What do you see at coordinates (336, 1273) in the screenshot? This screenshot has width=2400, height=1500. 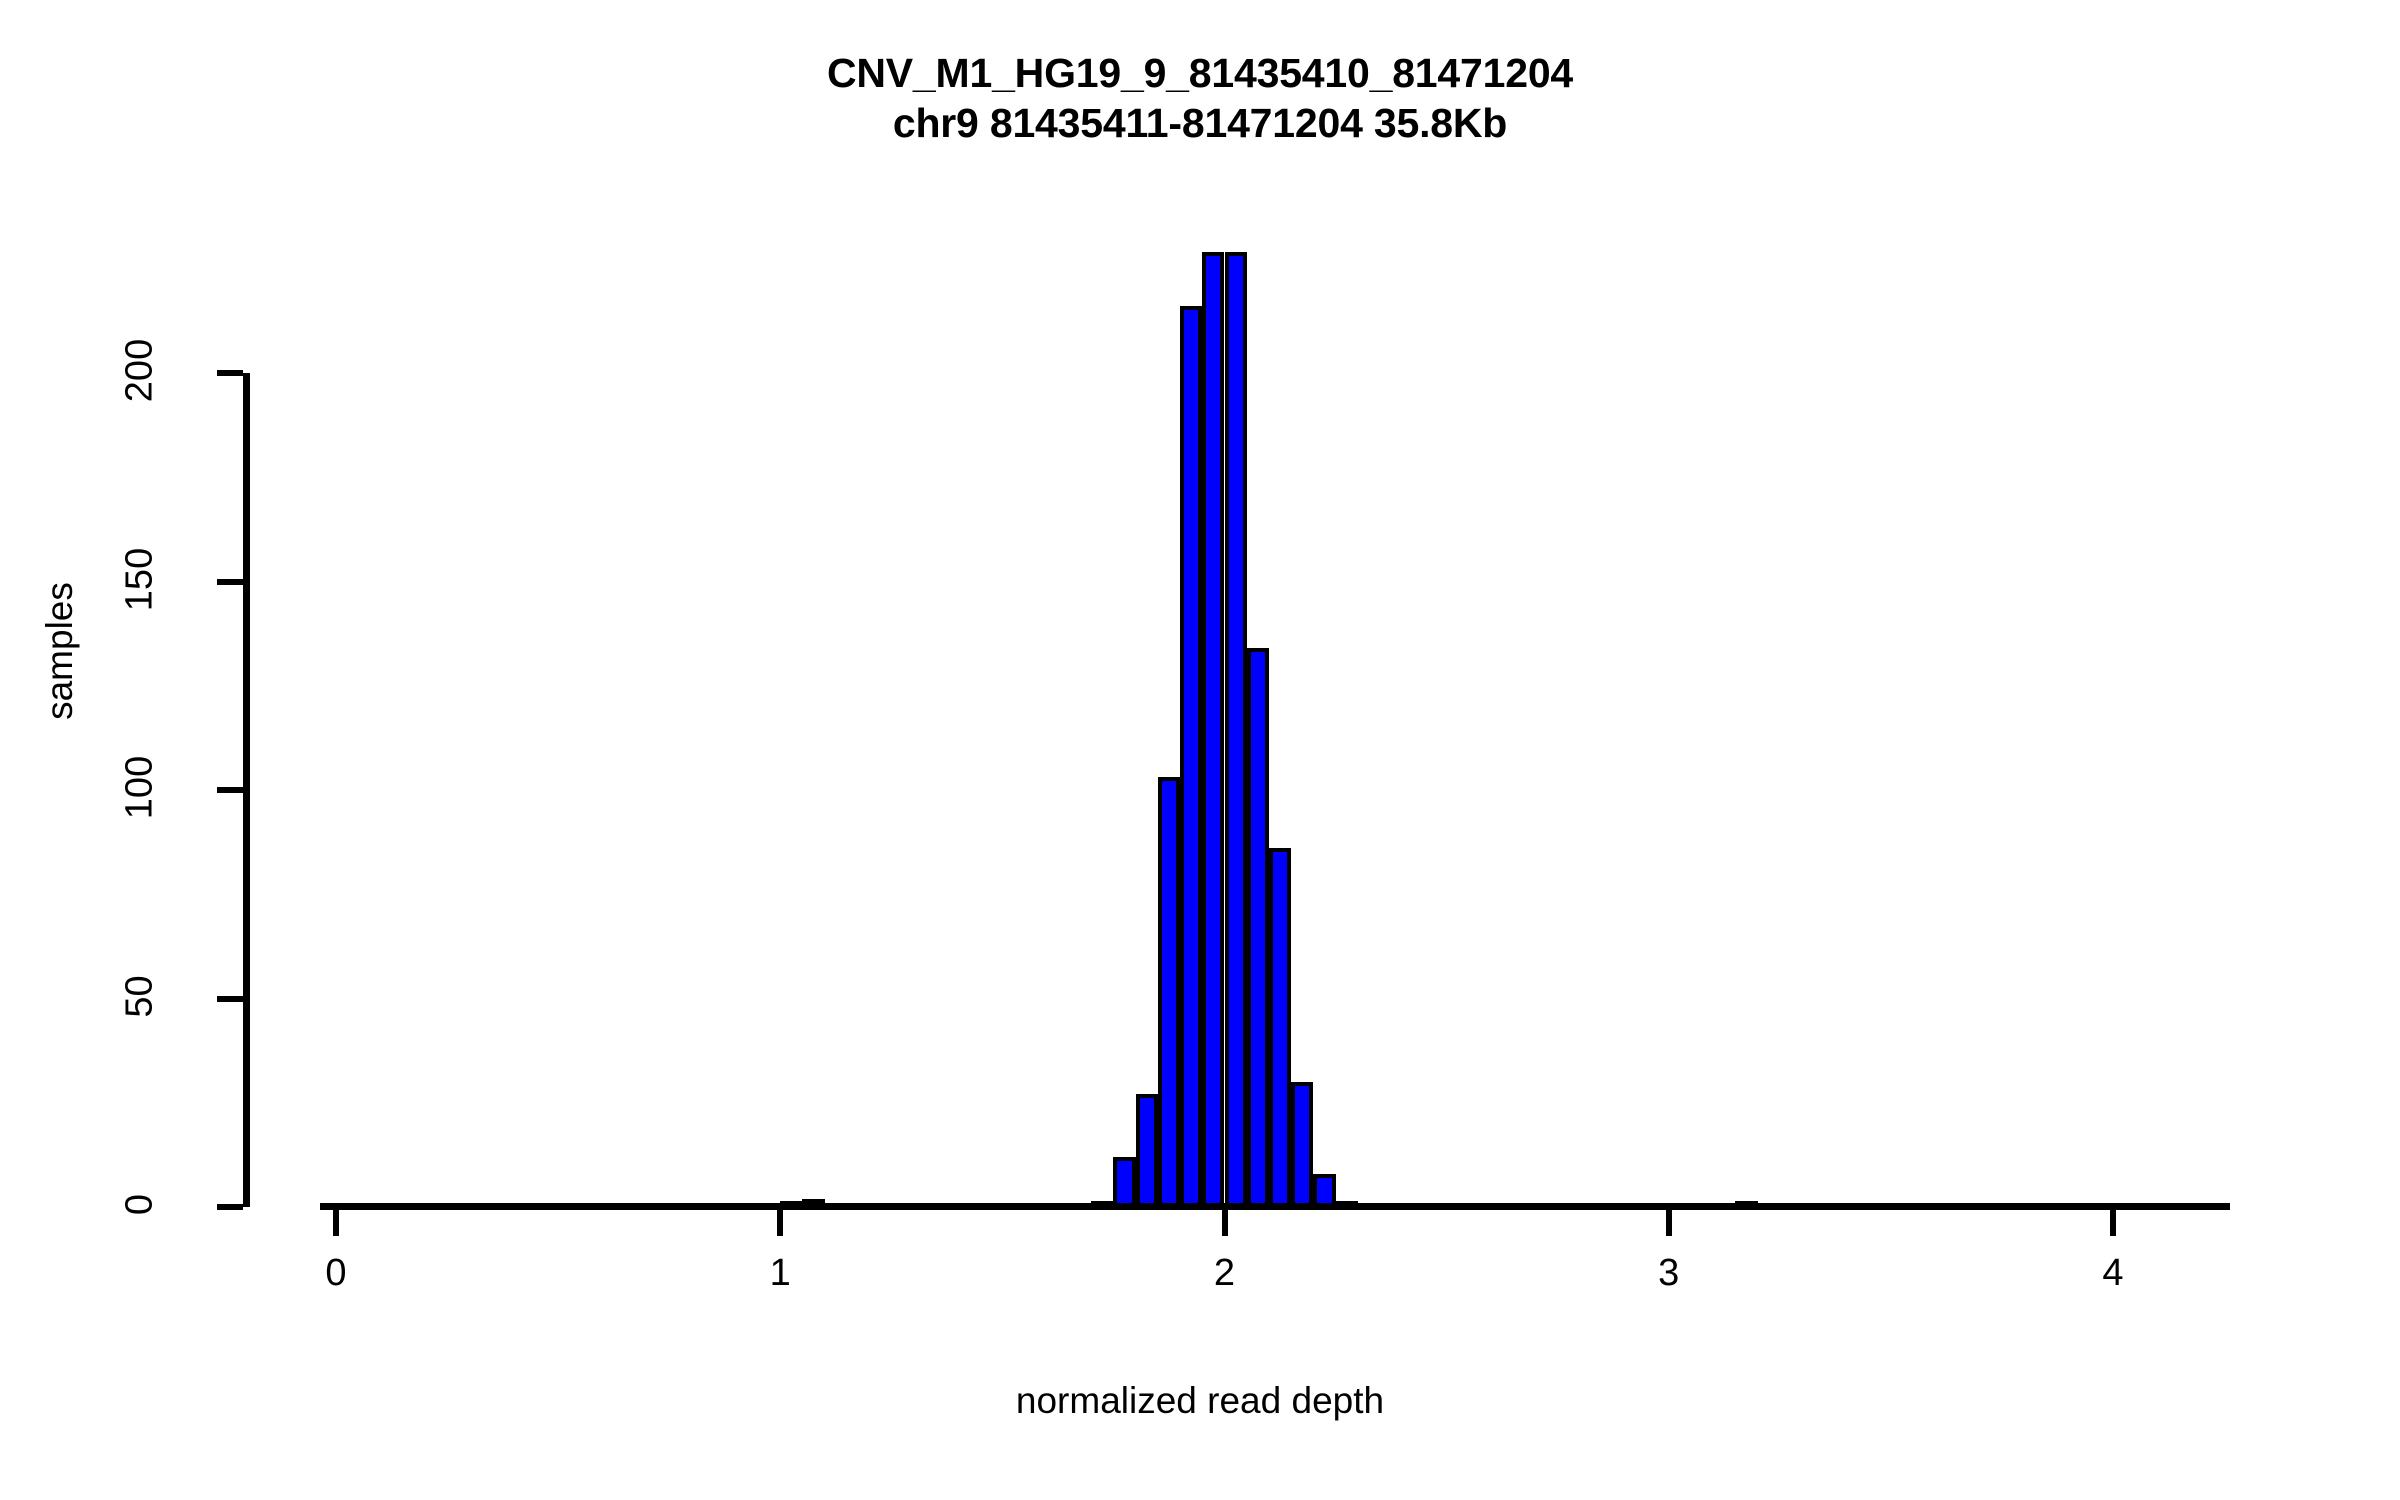 I see `x-tick-label: 0` at bounding box center [336, 1273].